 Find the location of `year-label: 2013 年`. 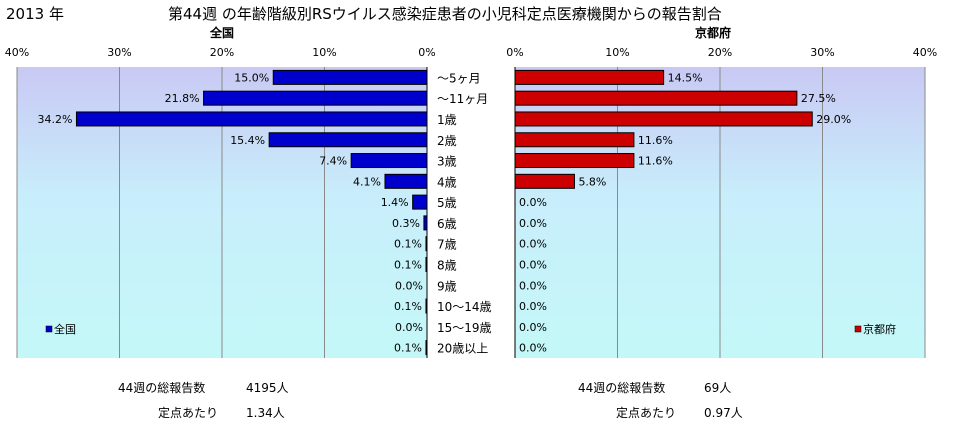

year-label: 2013 年 is located at coordinates (35, 14).